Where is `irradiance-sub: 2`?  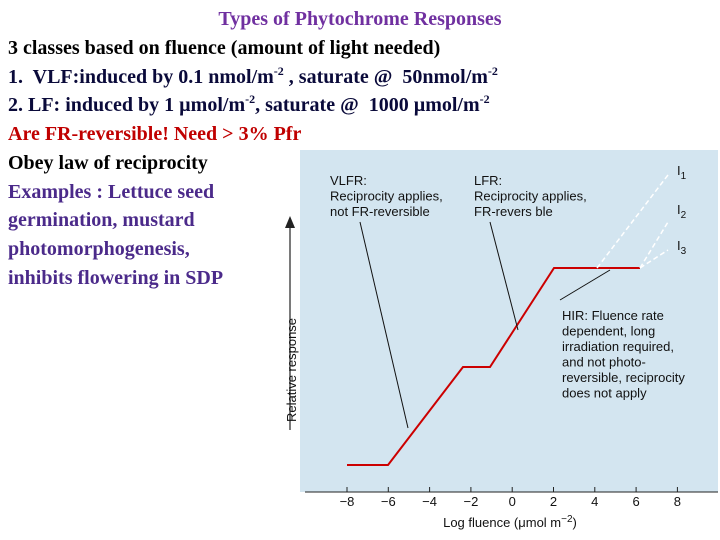 irradiance-sub: 2 is located at coordinates (684, 215).